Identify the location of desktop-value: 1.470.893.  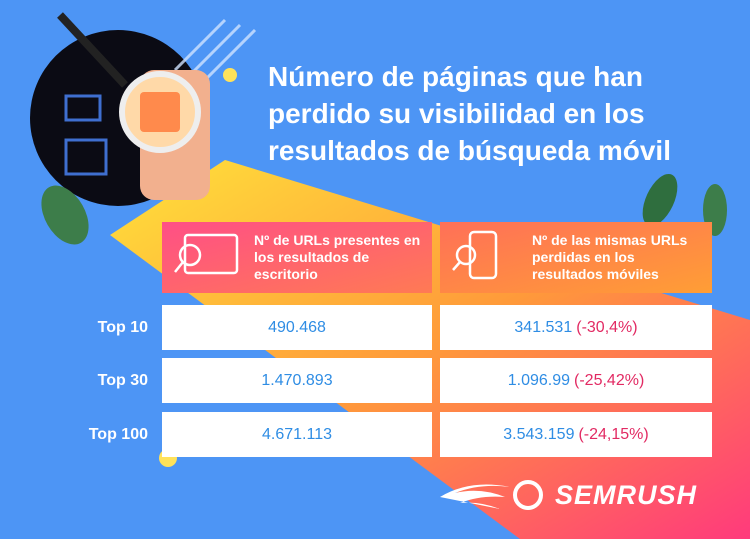
(297, 380).